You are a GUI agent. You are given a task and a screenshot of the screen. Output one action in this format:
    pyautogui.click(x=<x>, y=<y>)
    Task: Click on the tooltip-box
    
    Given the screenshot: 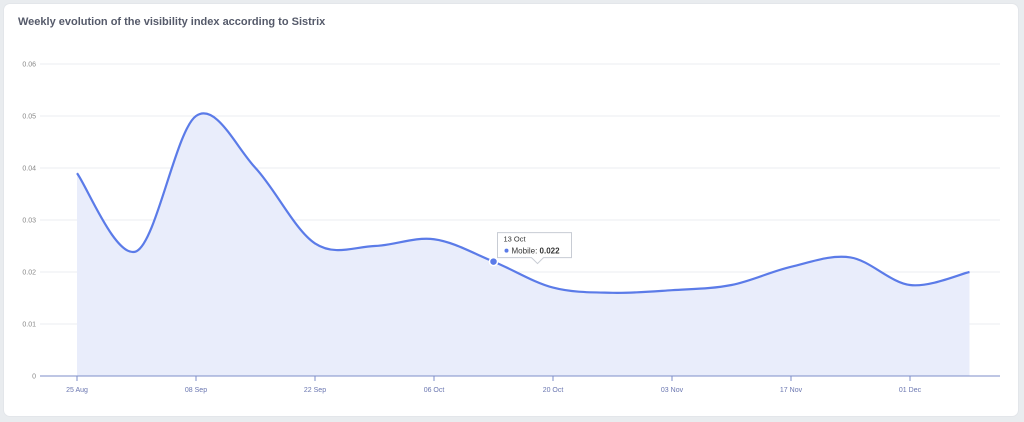 What is the action you would take?
    pyautogui.click(x=534, y=248)
    